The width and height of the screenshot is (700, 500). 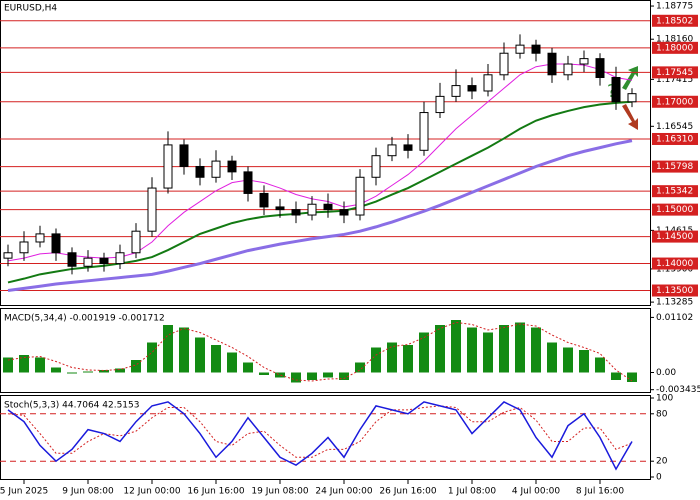 What do you see at coordinates (279, 492) in the screenshot?
I see `x-tick-label: 19 Jun 08:00` at bounding box center [279, 492].